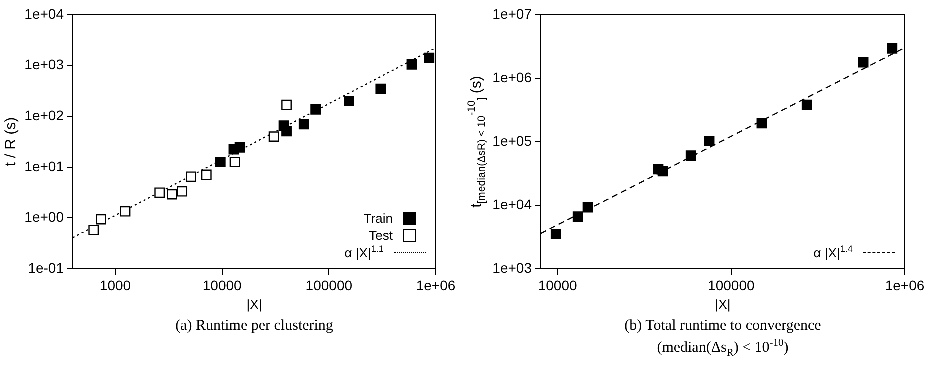 The height and width of the screenshot is (374, 931). Describe the element at coordinates (255, 326) in the screenshot. I see `text: (a) Runtime per clustering` at that location.